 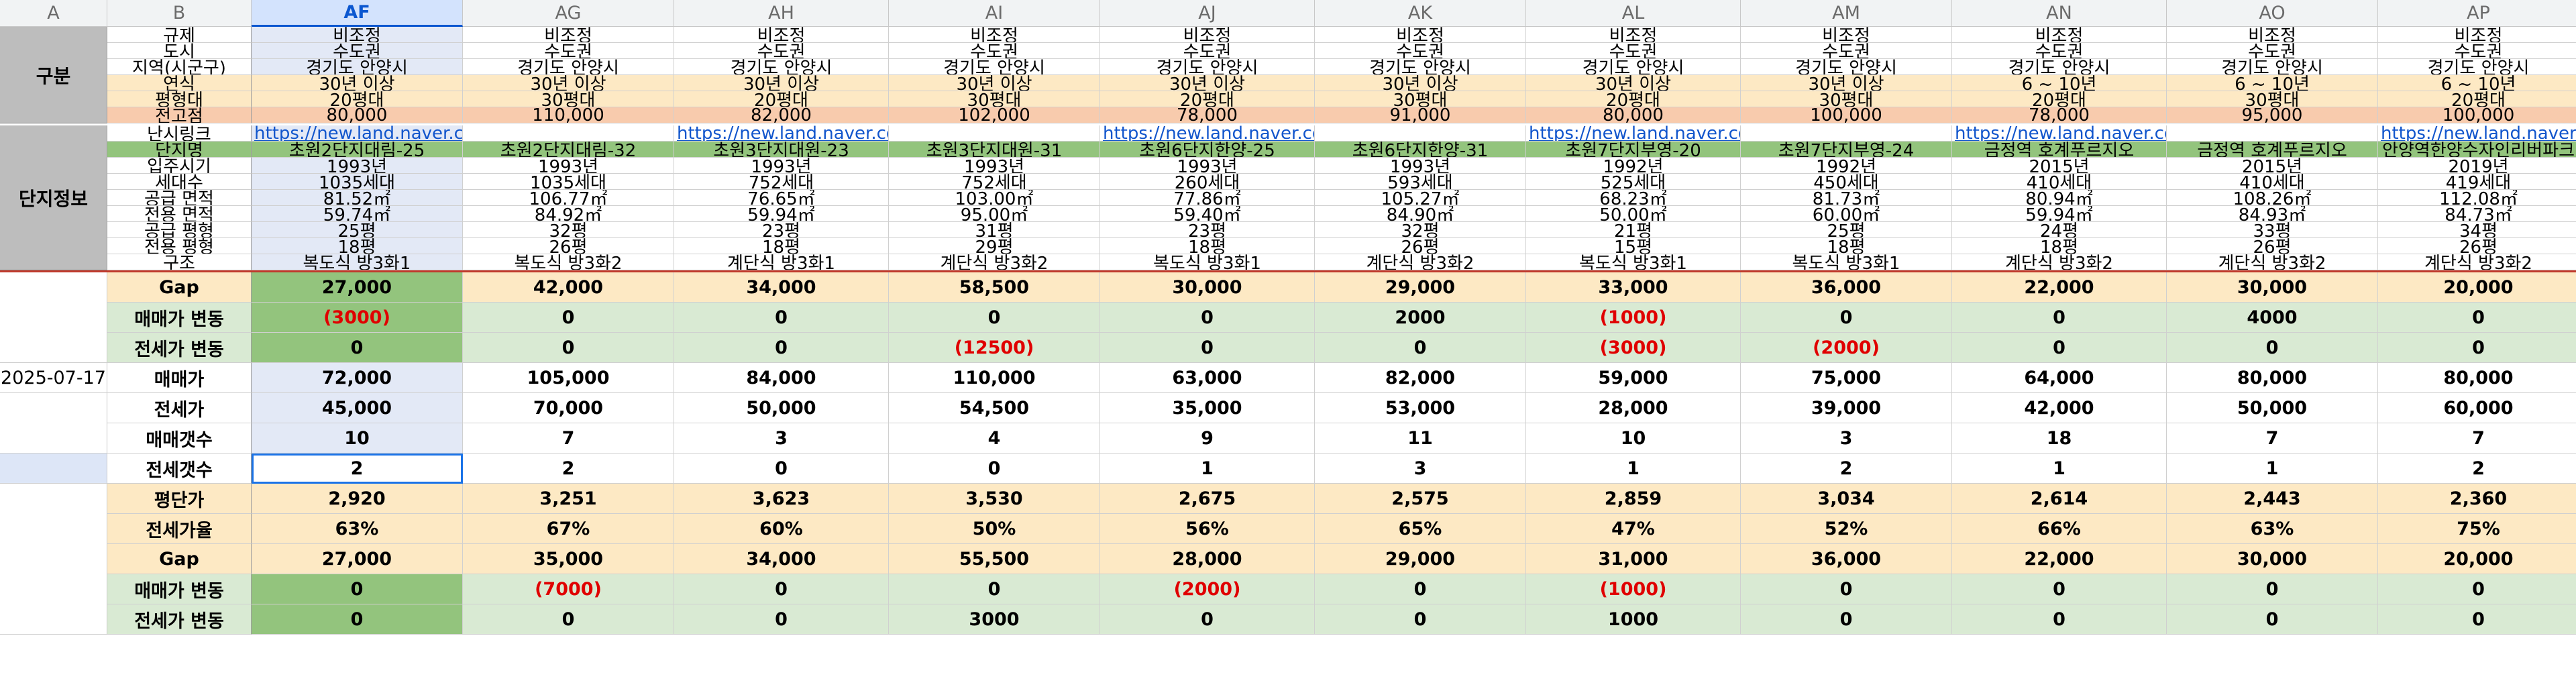 I want to click on data-cell: 39,000, so click(x=1846, y=408).